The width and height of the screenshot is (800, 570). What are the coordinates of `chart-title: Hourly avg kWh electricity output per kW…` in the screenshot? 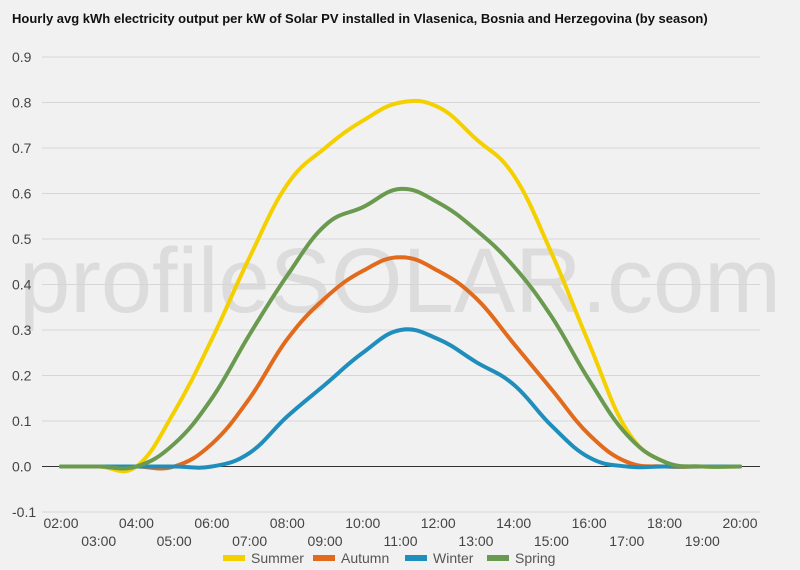 It's located at (360, 18).